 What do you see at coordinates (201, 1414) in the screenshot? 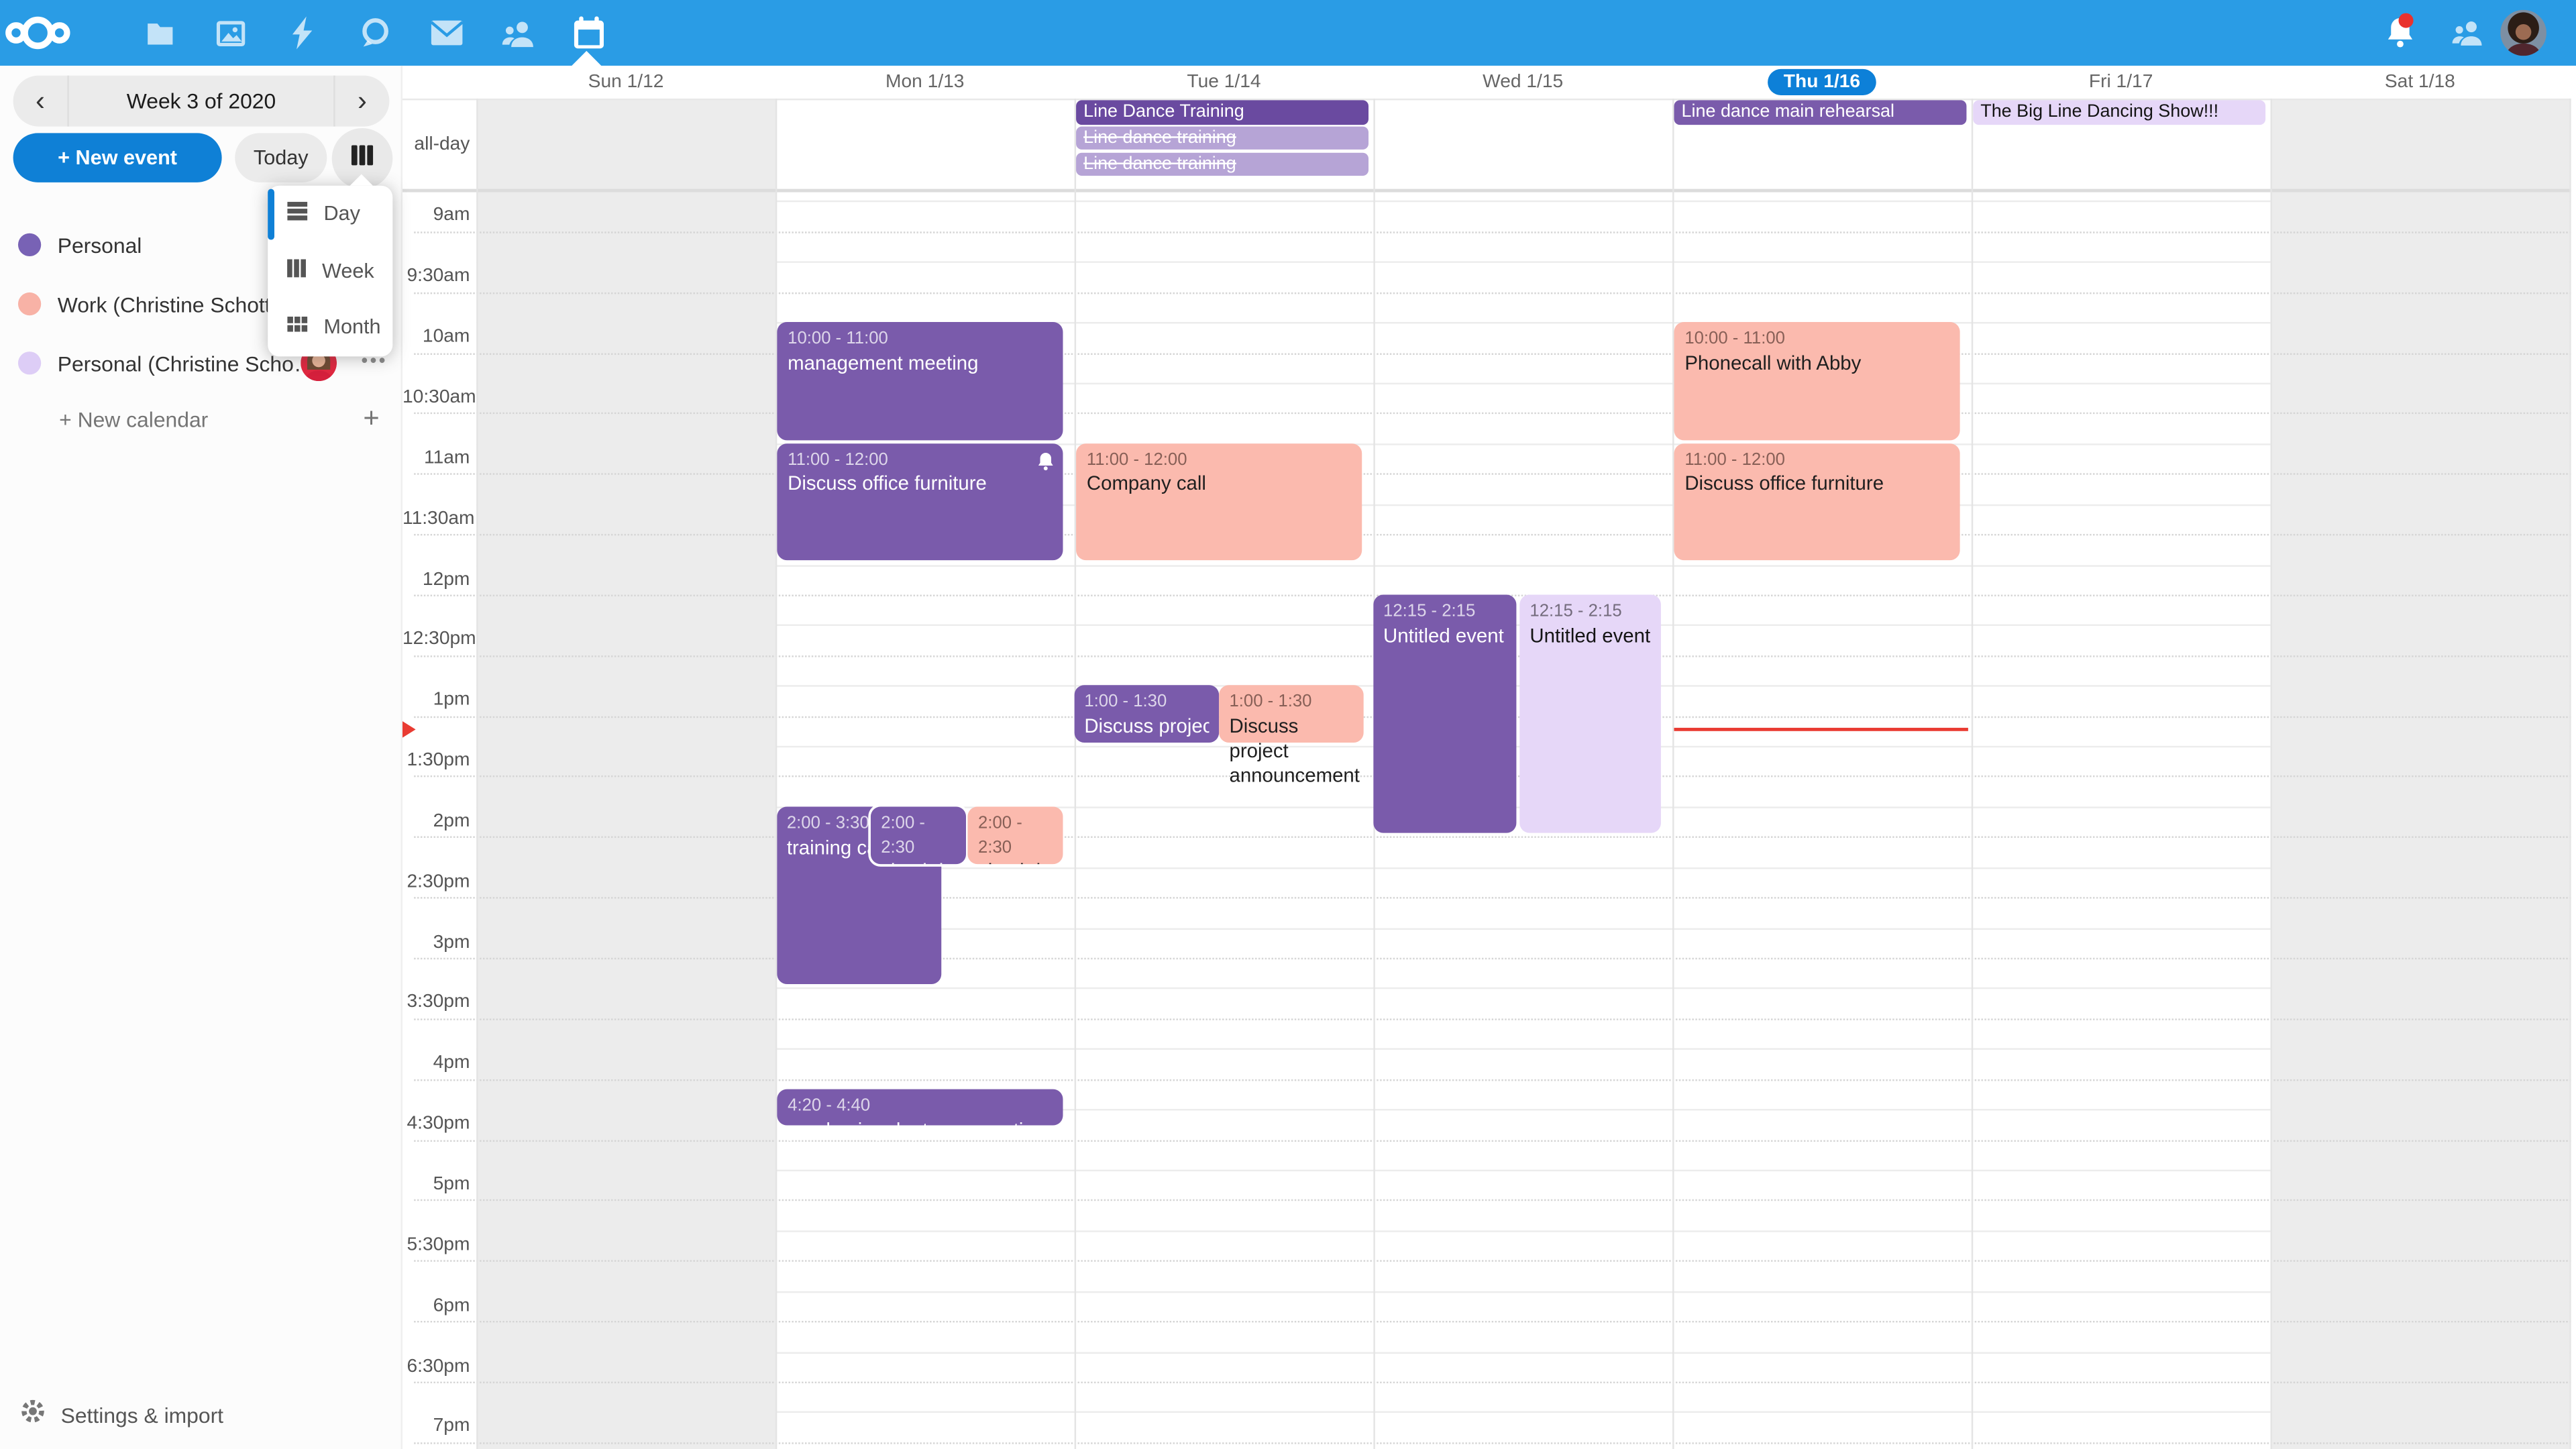
I see `settings-import-button: Settings & import` at bounding box center [201, 1414].